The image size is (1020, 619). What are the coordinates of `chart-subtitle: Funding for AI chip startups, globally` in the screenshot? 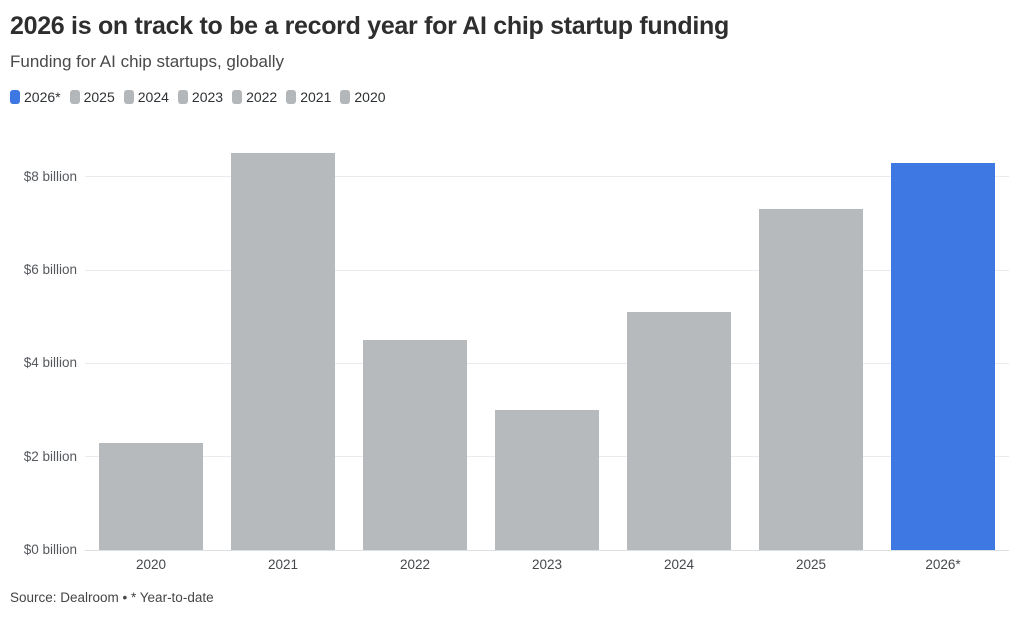 It's located at (147, 61).